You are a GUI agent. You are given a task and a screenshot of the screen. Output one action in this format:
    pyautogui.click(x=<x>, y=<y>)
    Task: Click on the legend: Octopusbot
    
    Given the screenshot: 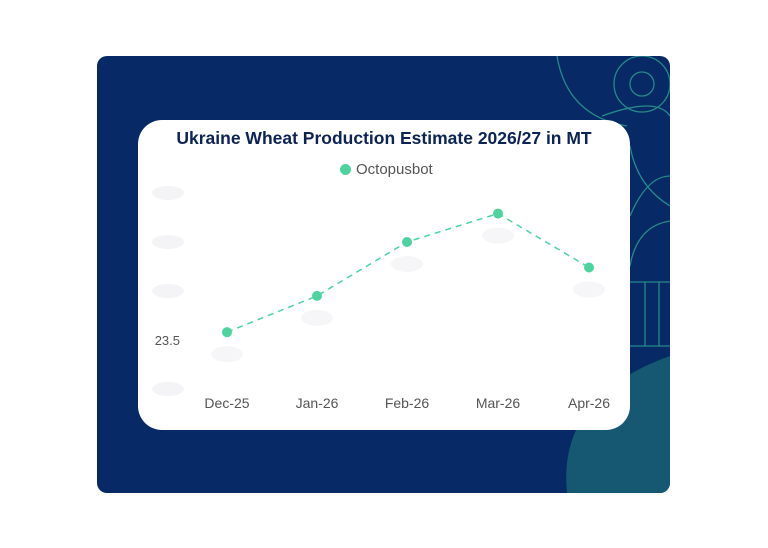 What is the action you would take?
    pyautogui.click(x=386, y=169)
    